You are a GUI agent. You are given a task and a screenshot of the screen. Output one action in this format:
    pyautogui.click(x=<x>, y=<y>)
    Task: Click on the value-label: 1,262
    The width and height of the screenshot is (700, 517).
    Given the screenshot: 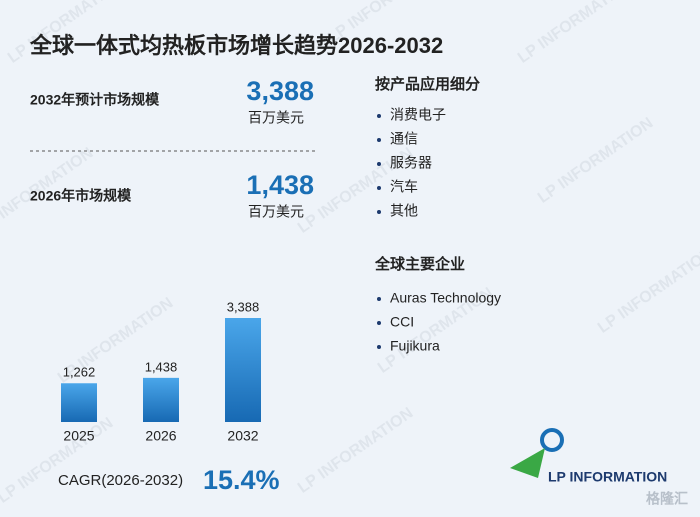 What is the action you would take?
    pyautogui.click(x=79, y=372)
    